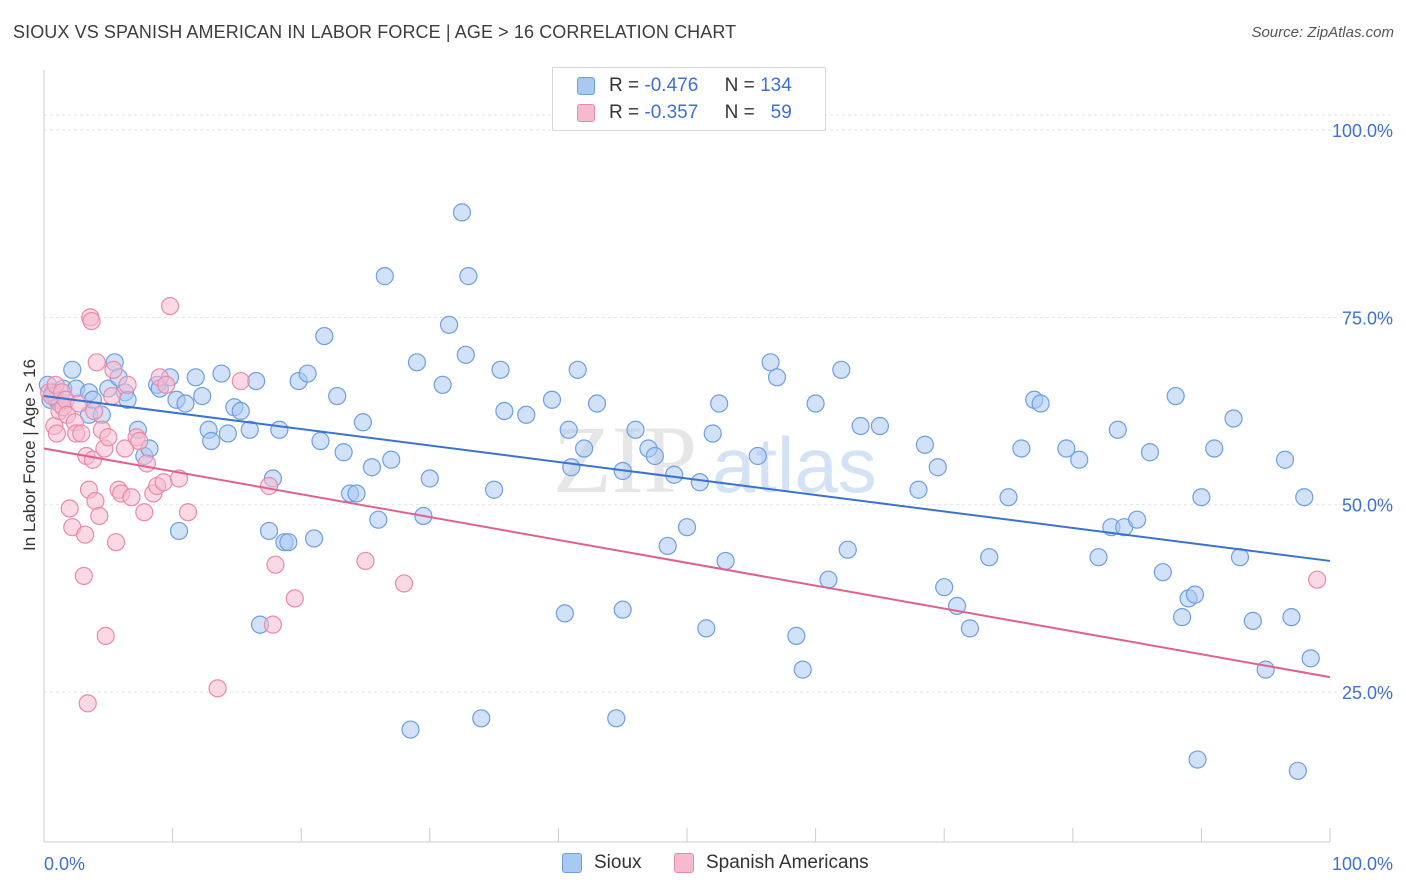 This screenshot has height=892, width=1406. What do you see at coordinates (1362, 131) in the screenshot?
I see `y-tick-label: 100.0%` at bounding box center [1362, 131].